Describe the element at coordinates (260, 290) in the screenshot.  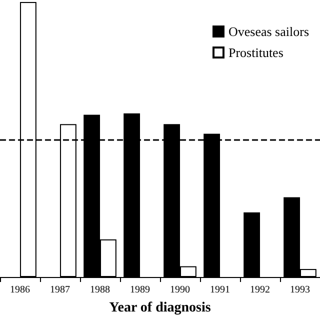
I see `x-tick-label: 1992` at that location.